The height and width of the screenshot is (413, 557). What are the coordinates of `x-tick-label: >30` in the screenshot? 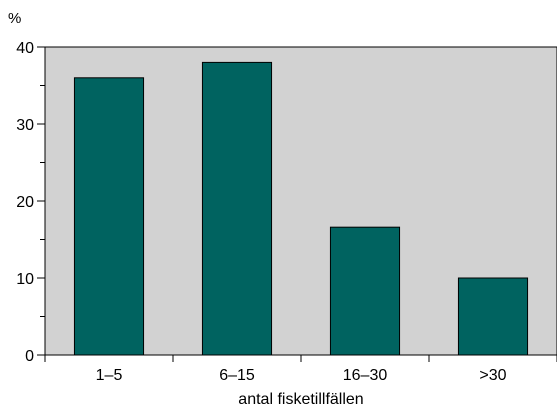 It's located at (492, 375).